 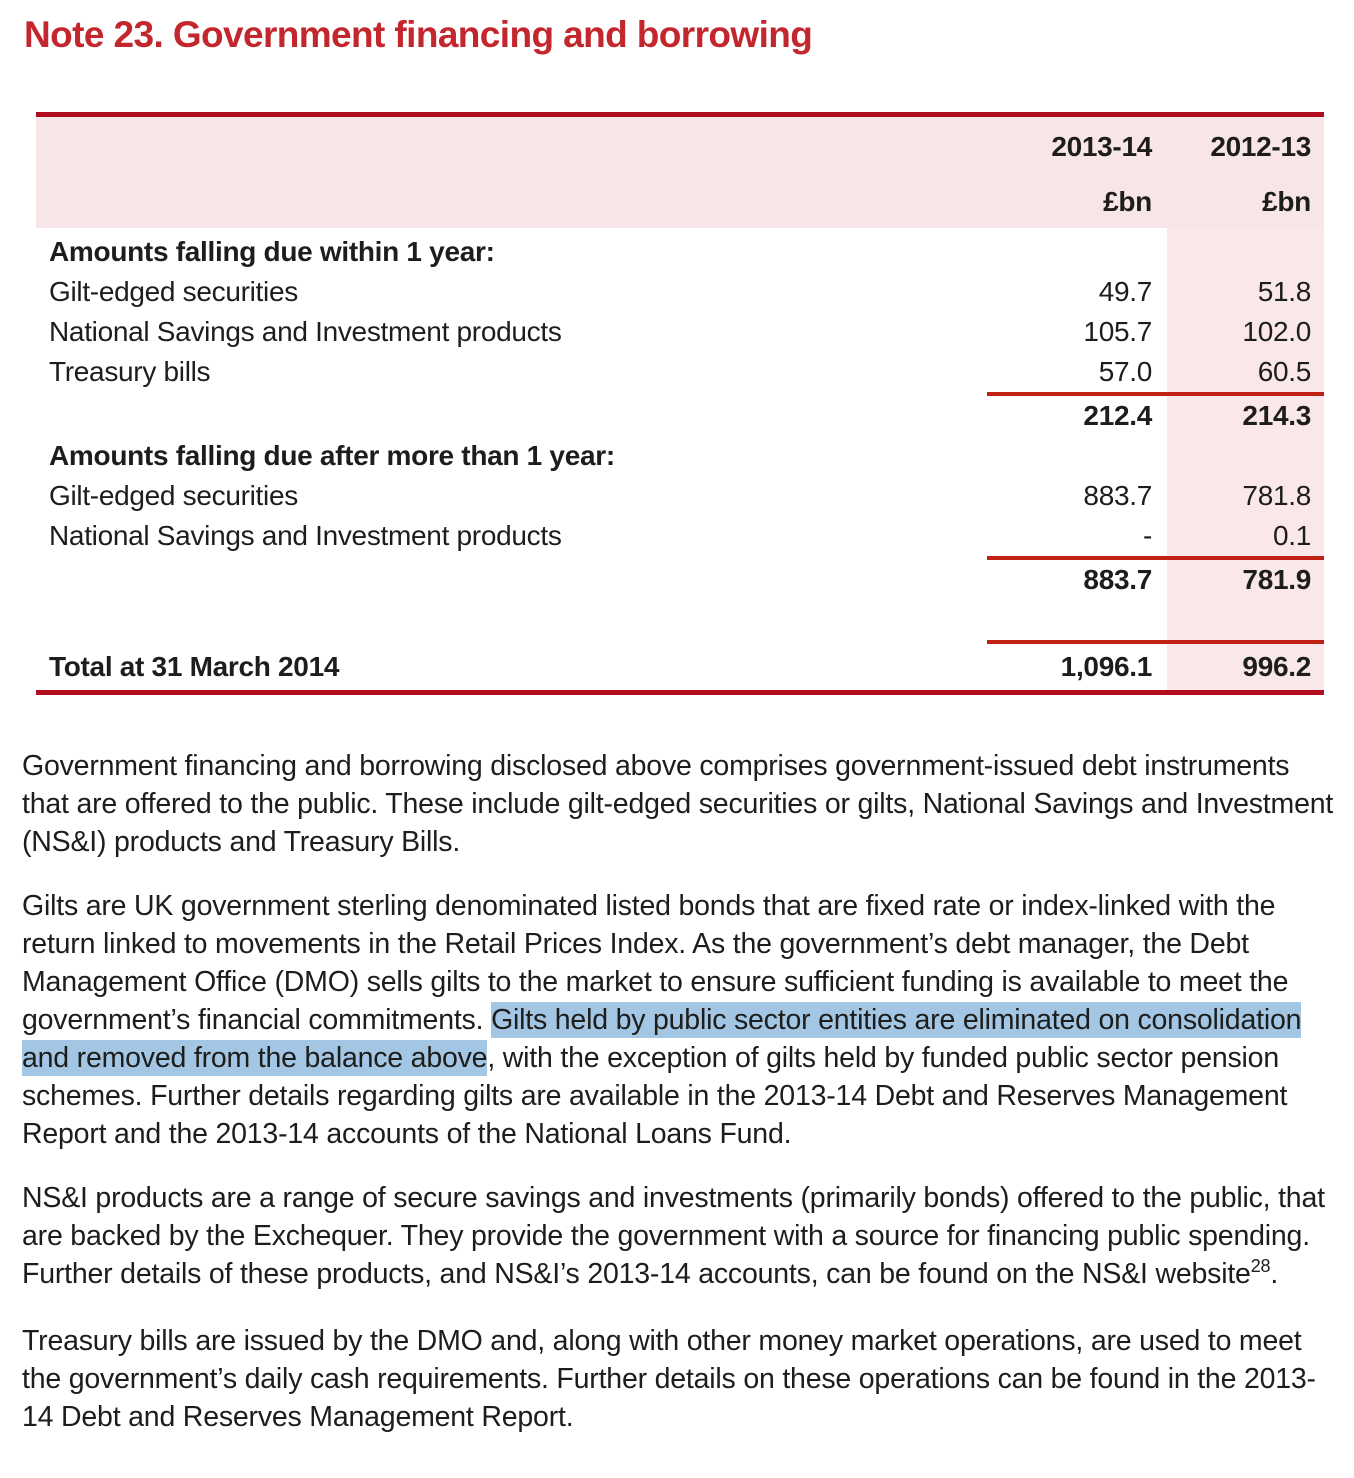 I want to click on value-2013-14: 883.7, so click(x=1117, y=495).